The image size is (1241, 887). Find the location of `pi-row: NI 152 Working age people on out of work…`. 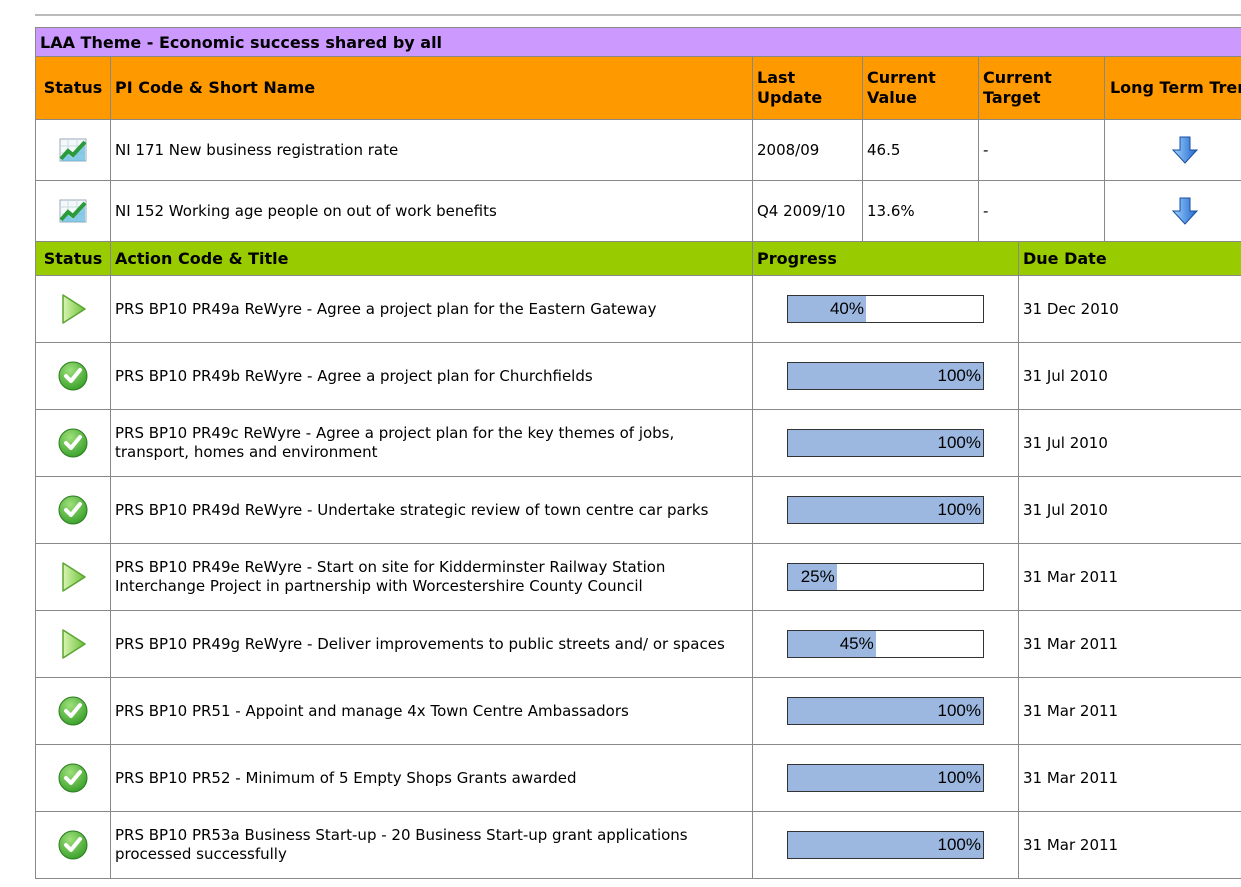

pi-row: NI 152 Working age people on out of work… is located at coordinates (638, 211).